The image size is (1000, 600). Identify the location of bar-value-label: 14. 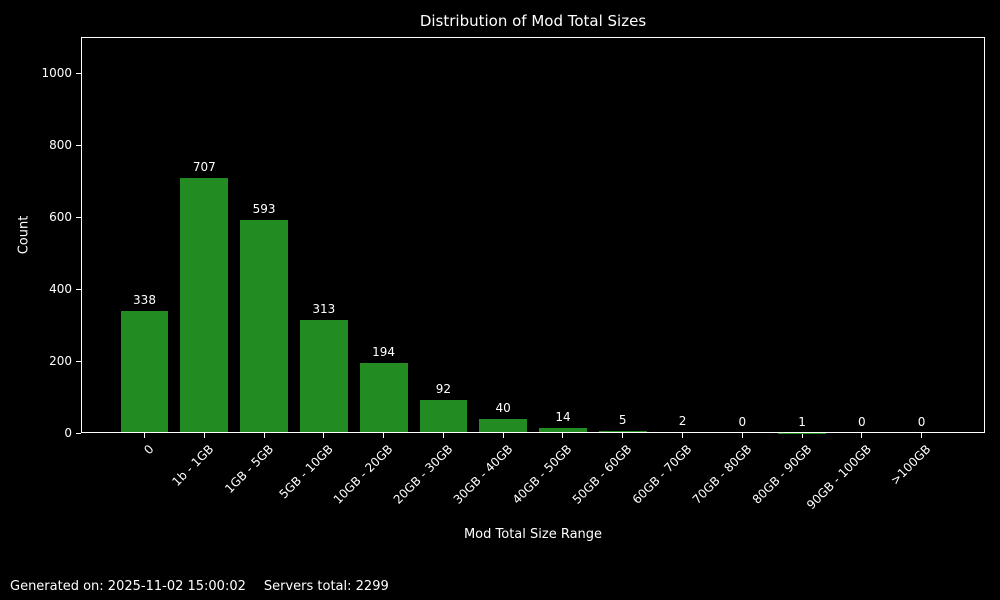
(563, 416).